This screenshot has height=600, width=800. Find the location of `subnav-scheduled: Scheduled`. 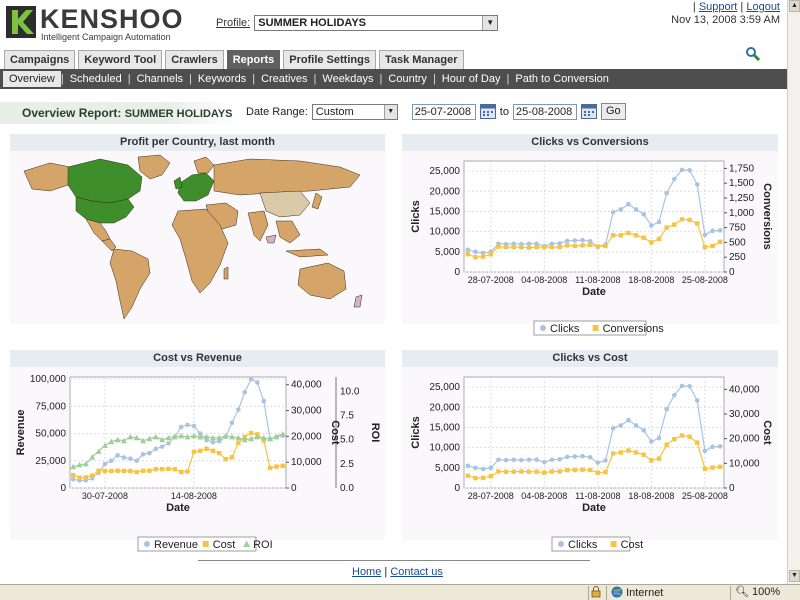

subnav-scheduled: Scheduled is located at coordinates (95, 79).